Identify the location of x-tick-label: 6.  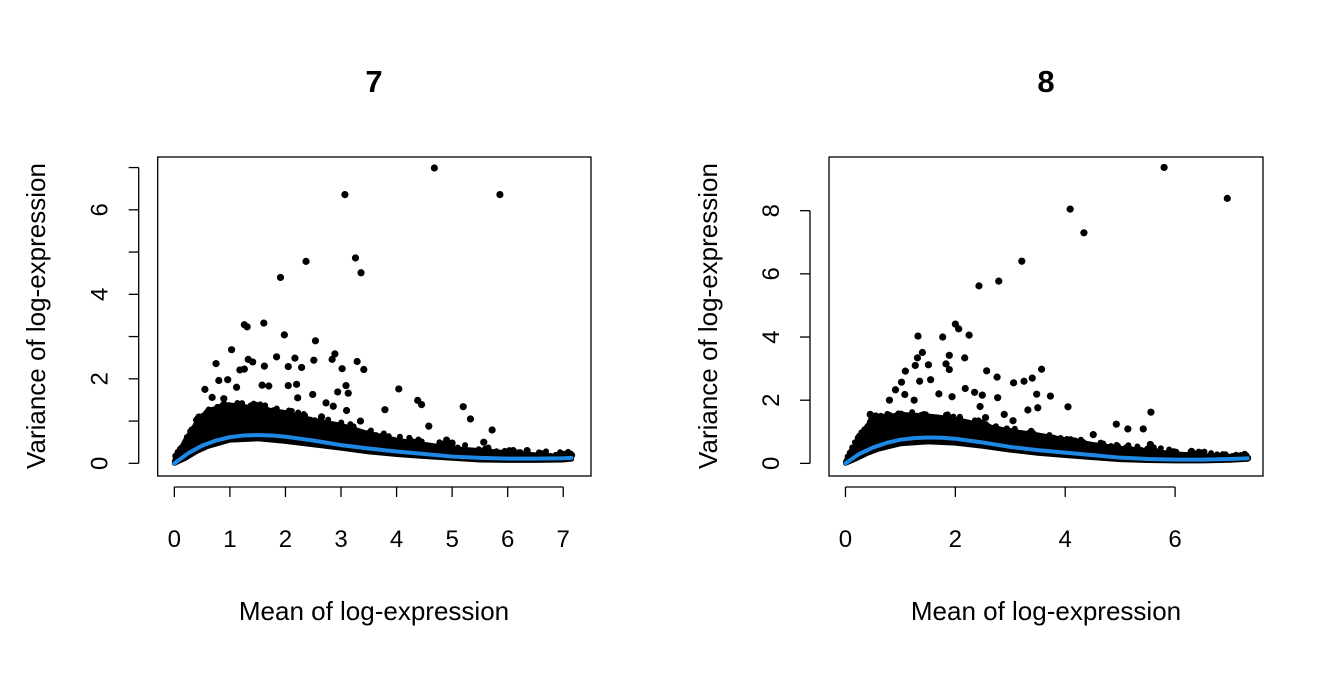
(1174, 539).